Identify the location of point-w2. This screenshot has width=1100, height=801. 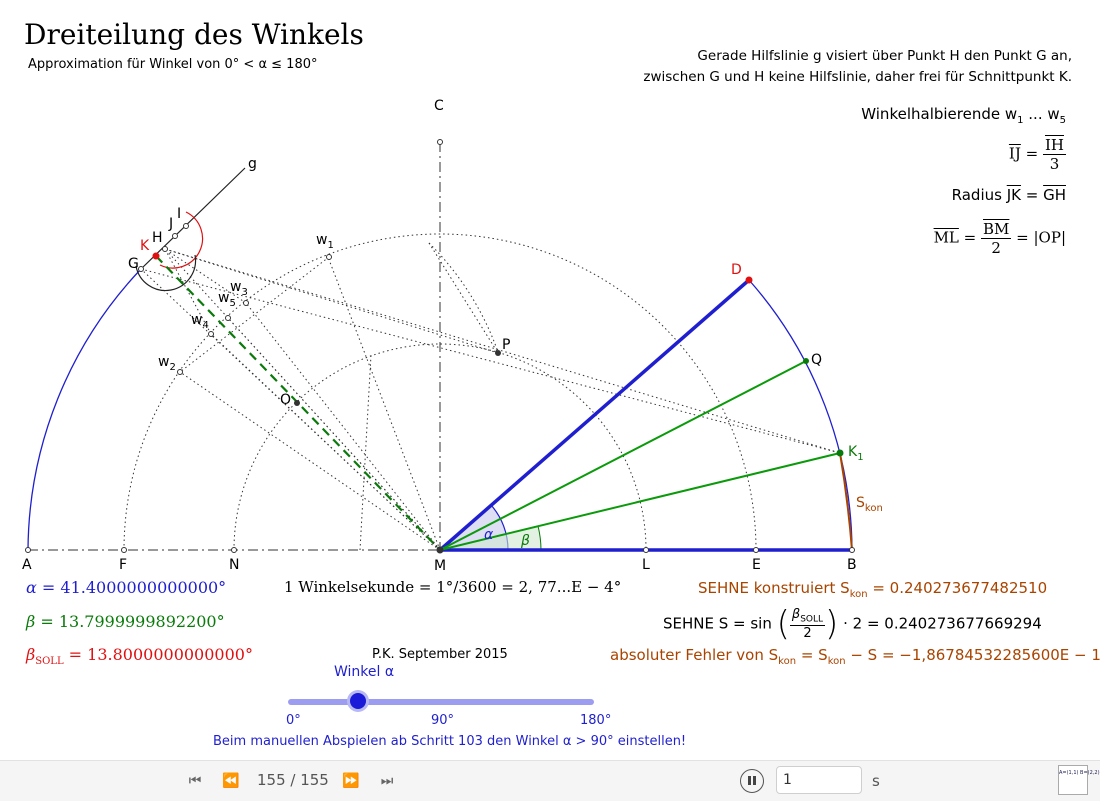
(180, 372).